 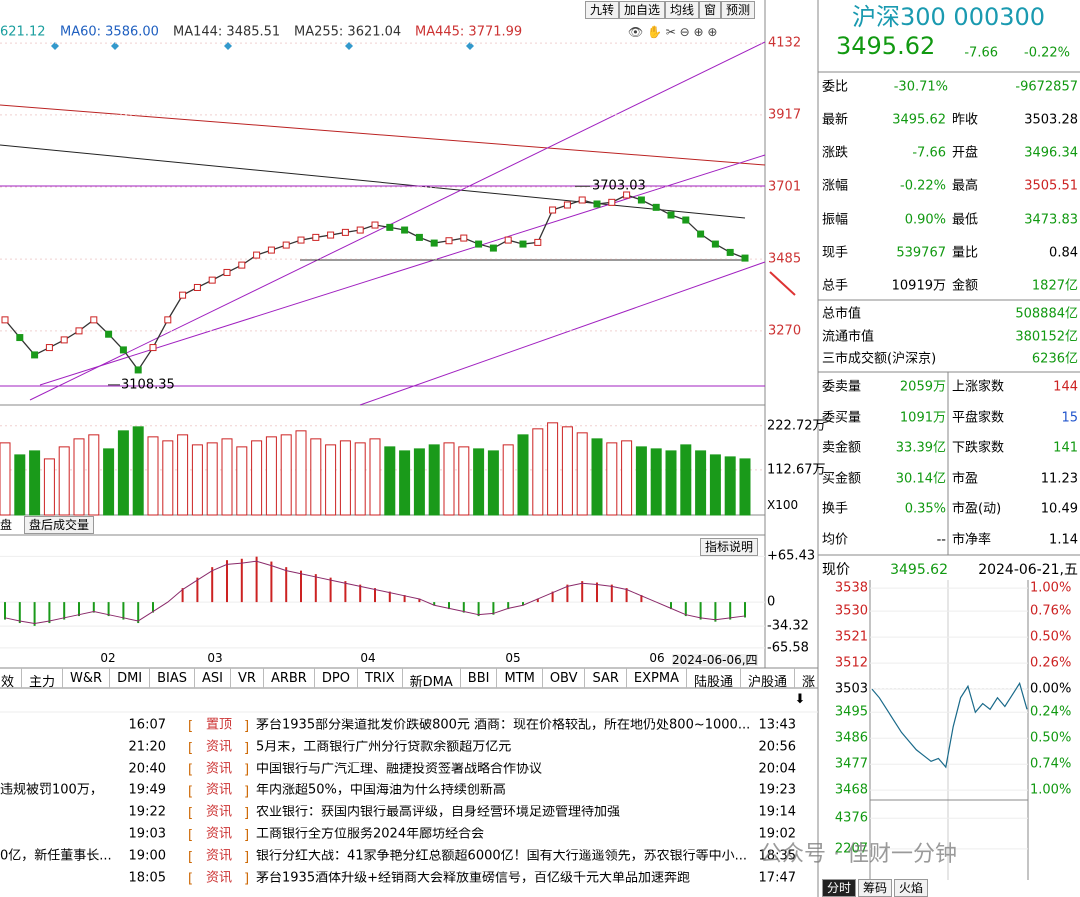 What do you see at coordinates (806, 678) in the screenshot?
I see `indicator-tab: 涨` at bounding box center [806, 678].